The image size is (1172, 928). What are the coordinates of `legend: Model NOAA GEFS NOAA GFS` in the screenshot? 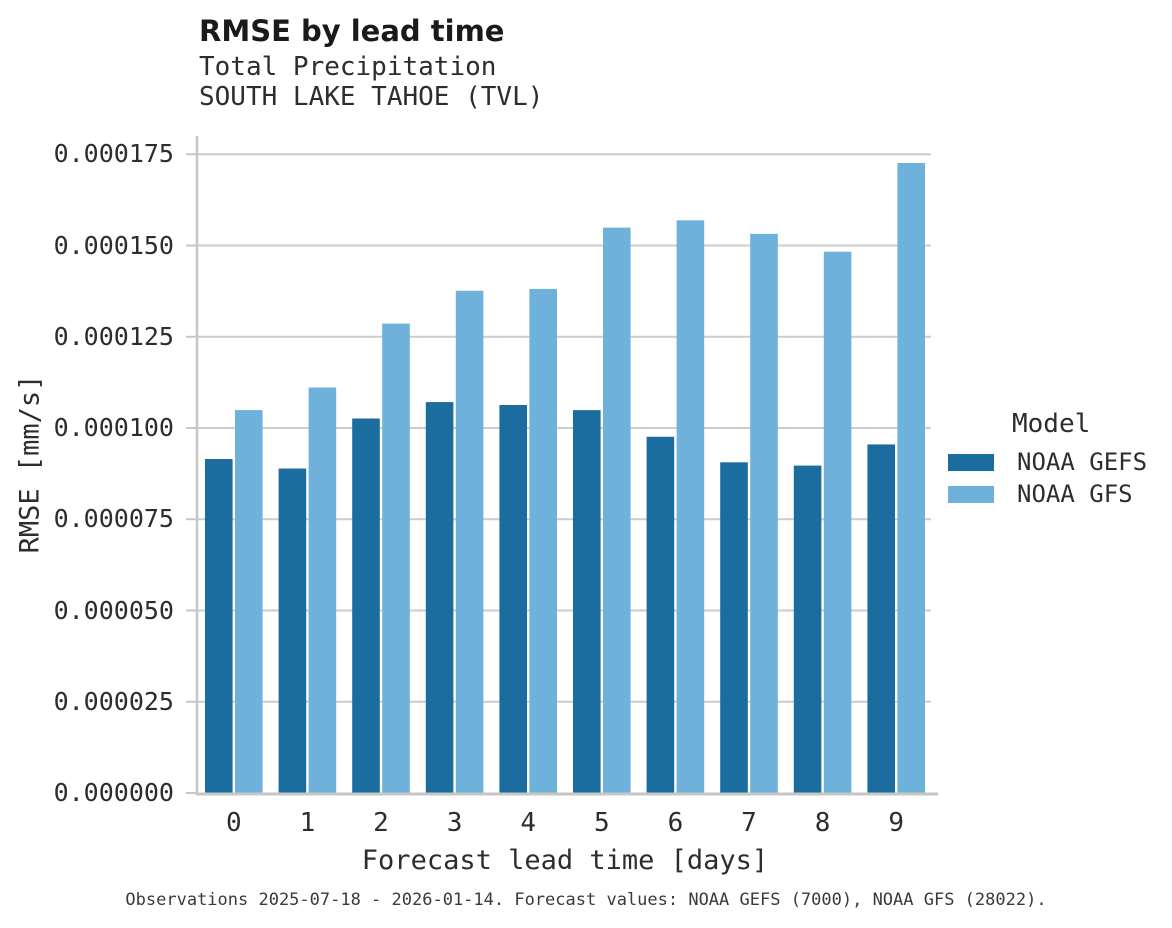 It's located at (1047, 459).